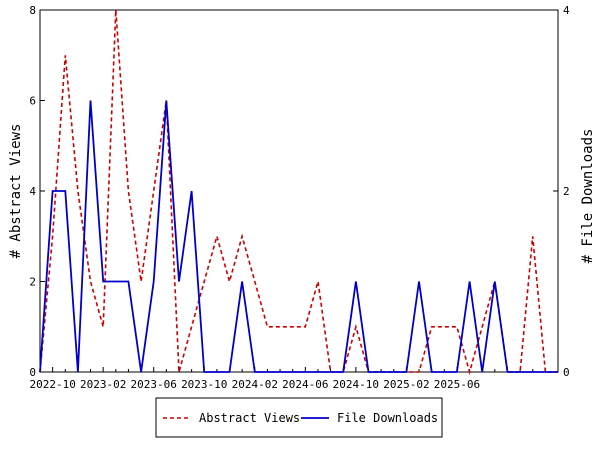  What do you see at coordinates (32, 10) in the screenshot?
I see `y-left-tick-label: 8` at bounding box center [32, 10].